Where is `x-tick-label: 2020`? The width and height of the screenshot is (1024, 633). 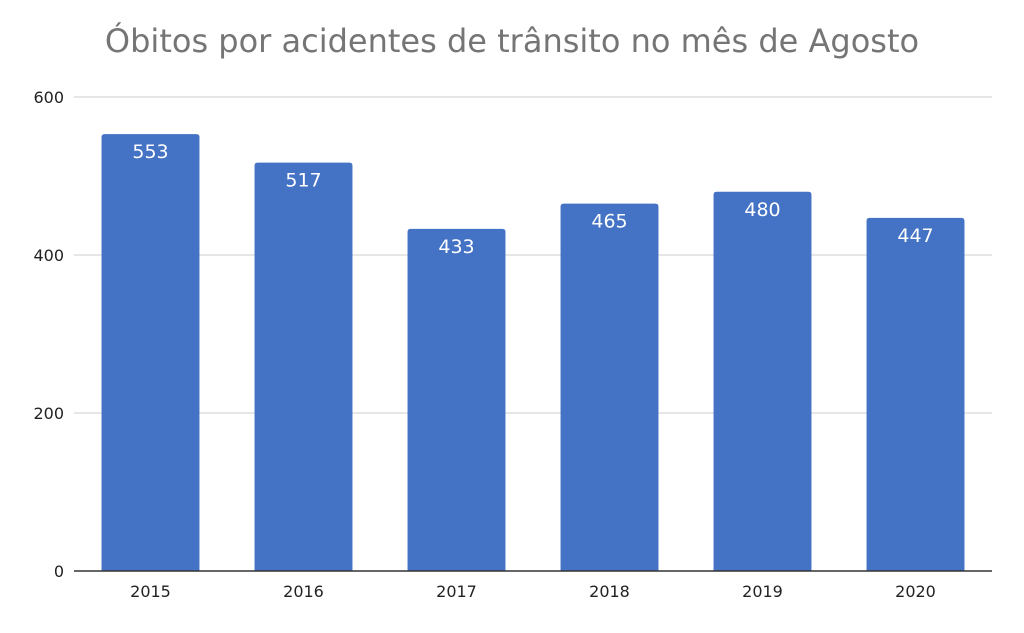
x-tick-label: 2020 is located at coordinates (915, 591).